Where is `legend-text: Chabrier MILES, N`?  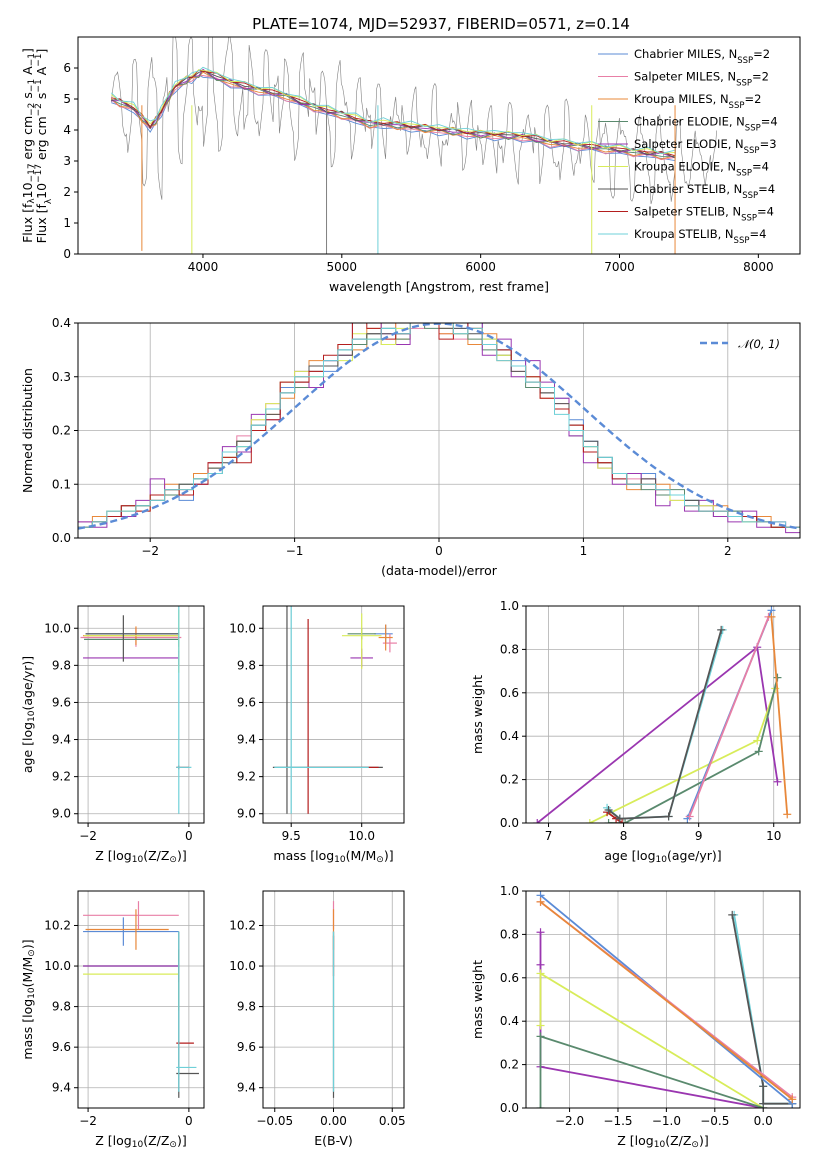
legend-text: Chabrier MILES, N is located at coordinates (685, 54).